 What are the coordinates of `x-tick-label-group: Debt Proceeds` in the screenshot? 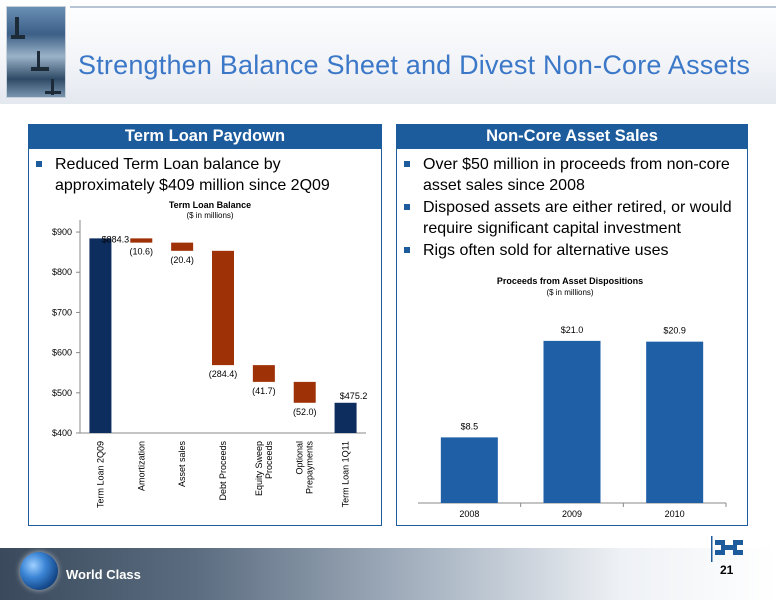 It's located at (223, 471).